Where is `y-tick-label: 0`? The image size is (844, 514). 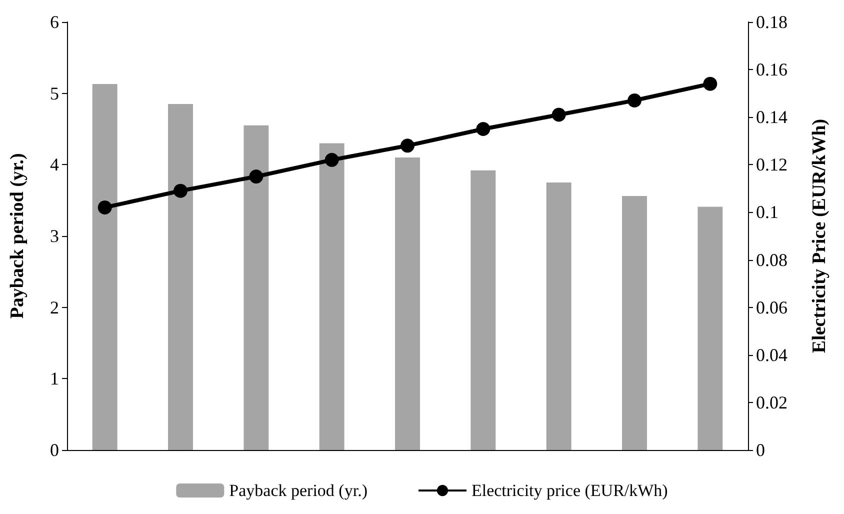
y-tick-label: 0 is located at coordinates (54, 450).